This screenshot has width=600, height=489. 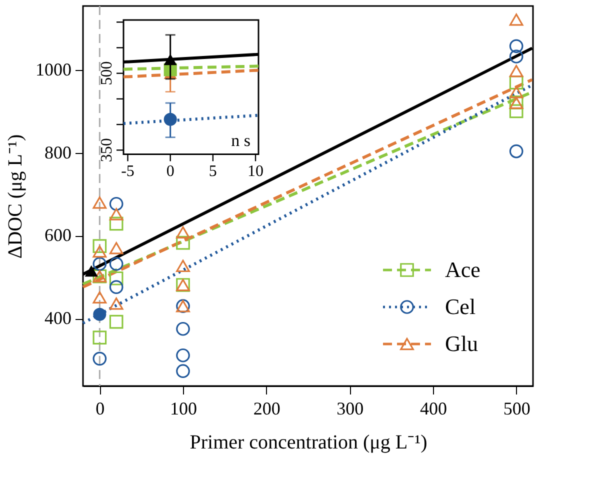 What do you see at coordinates (460, 306) in the screenshot?
I see `legend-label: Cel` at bounding box center [460, 306].